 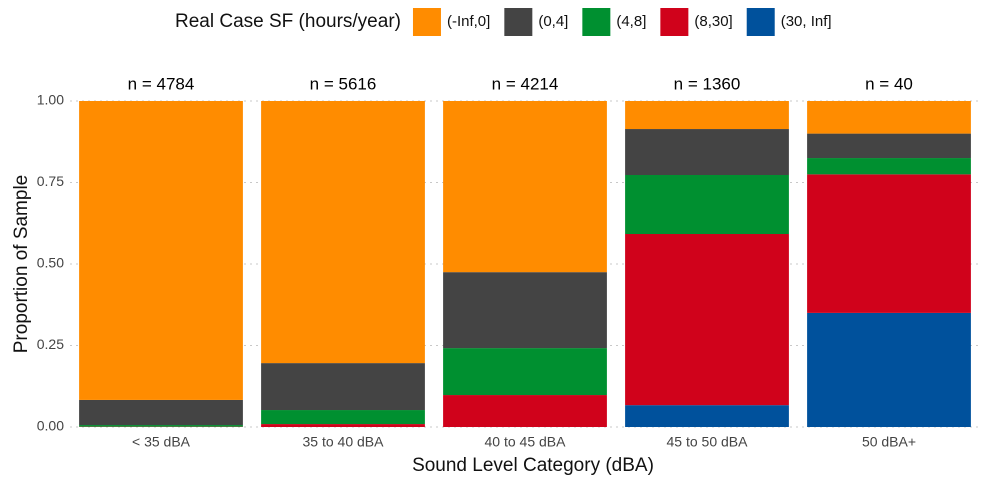 I want to click on x-tick-label: 45 to 50 dBA, so click(x=708, y=442).